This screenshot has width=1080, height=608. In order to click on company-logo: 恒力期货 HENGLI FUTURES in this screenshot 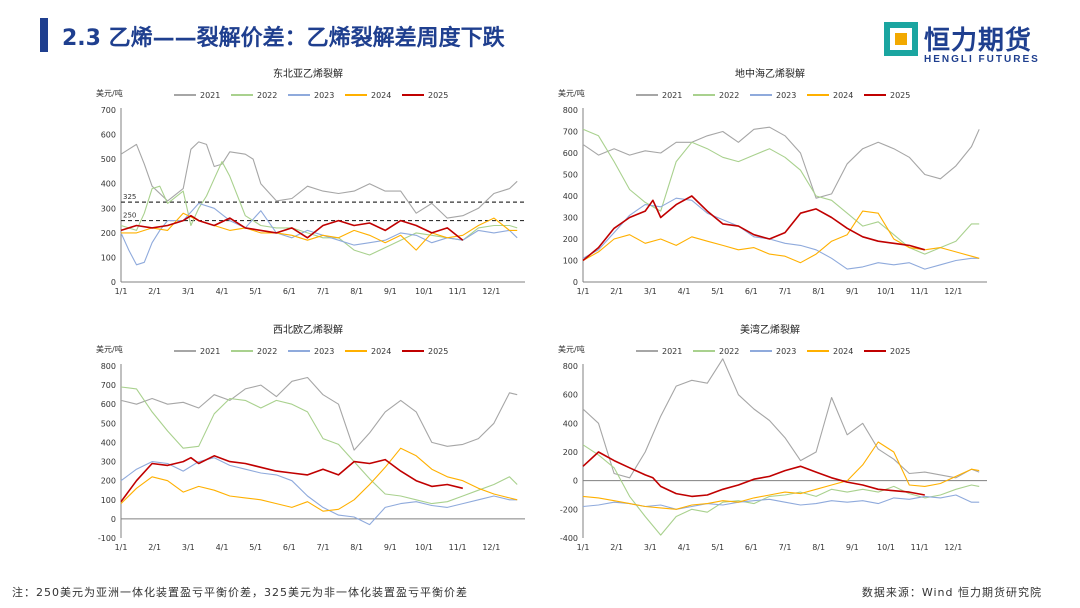, I will do `click(971, 41)`.